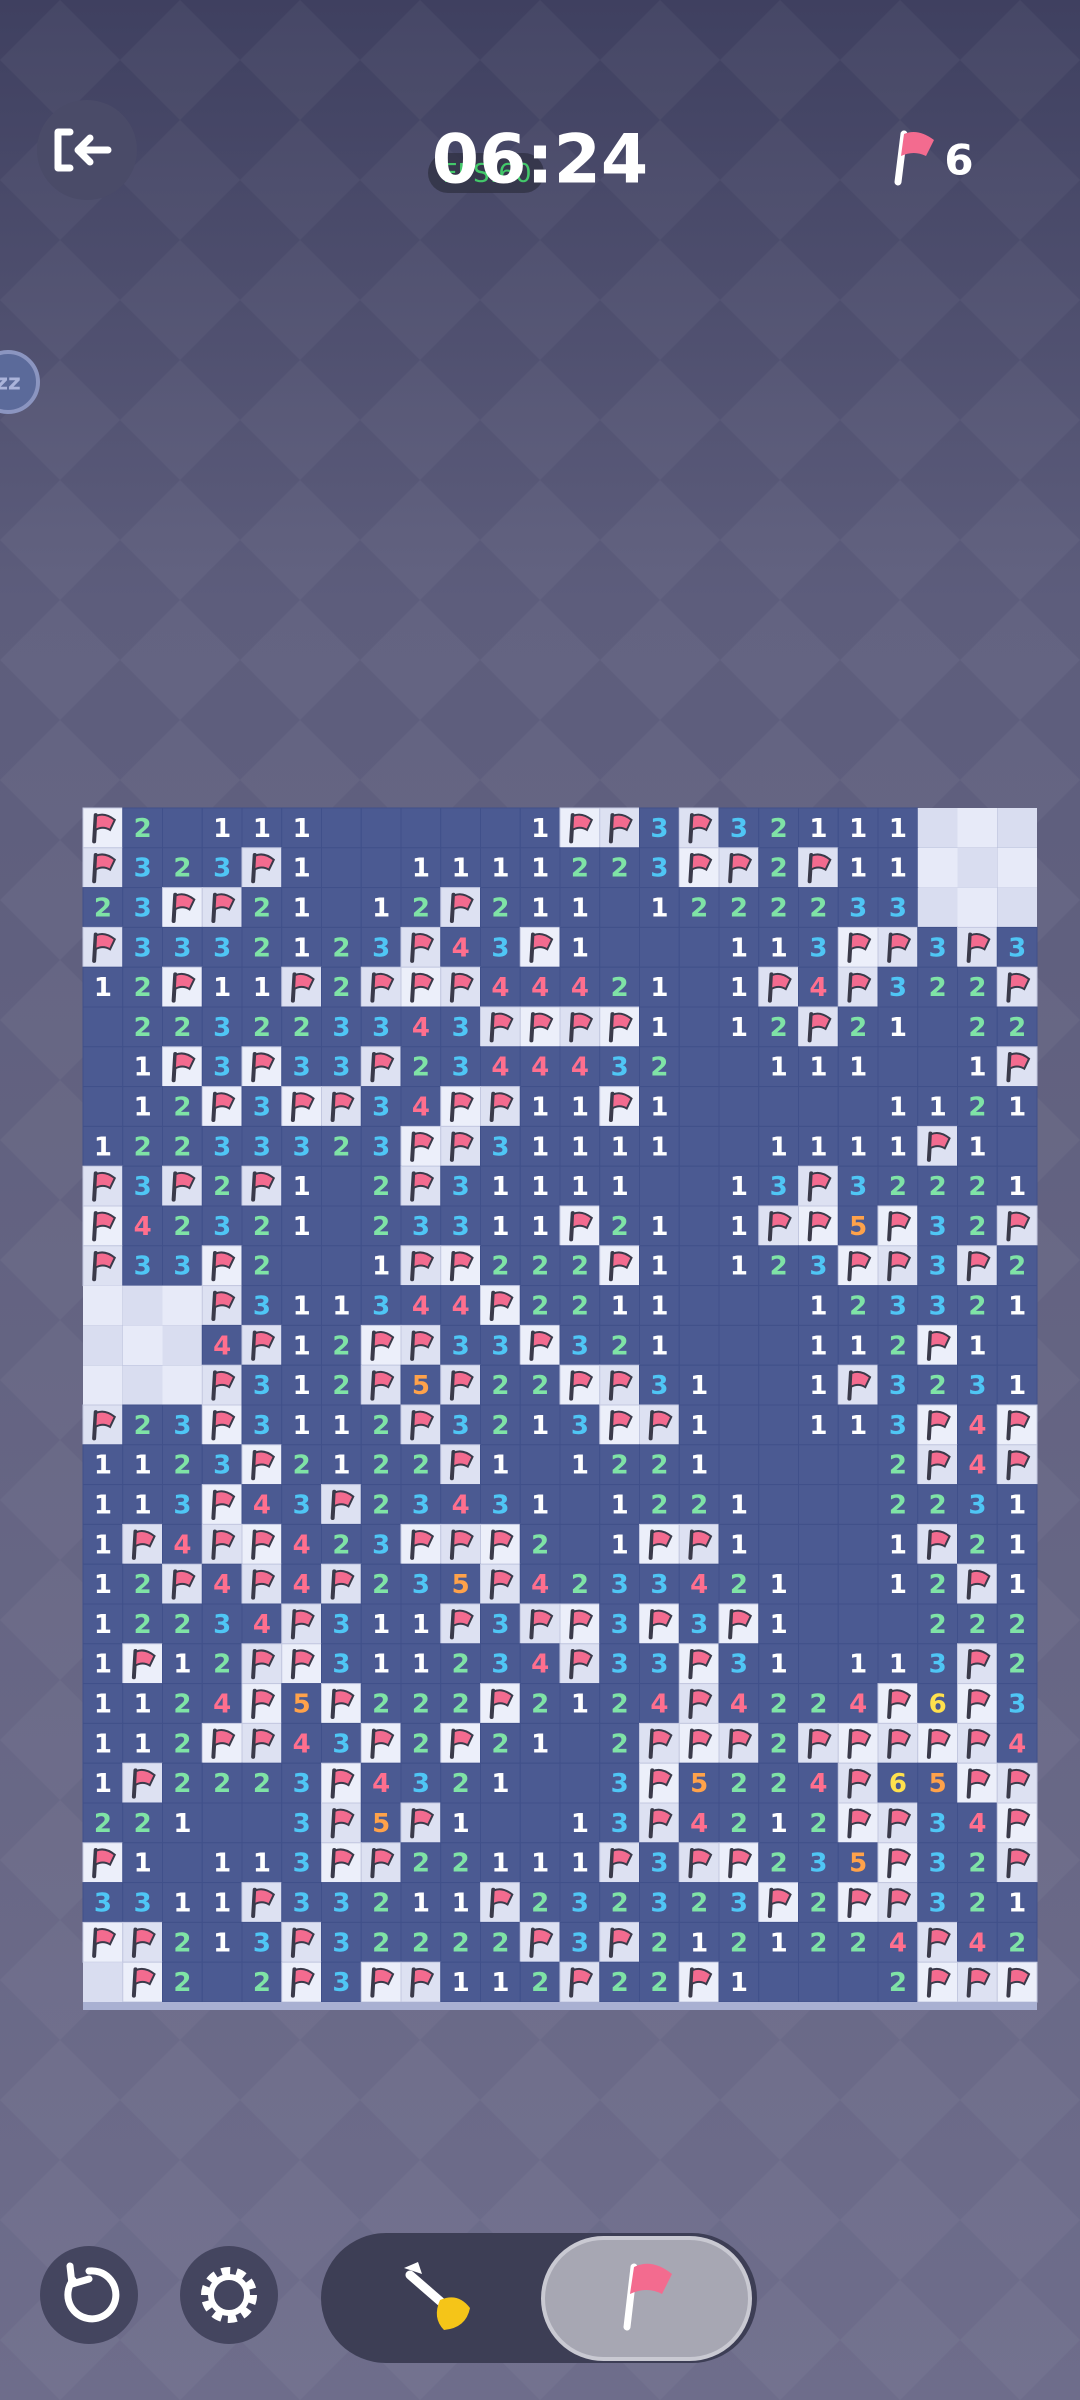 The width and height of the screenshot is (1080, 2400). Describe the element at coordinates (437, 2296) in the screenshot. I see `dig-mode-button` at that location.